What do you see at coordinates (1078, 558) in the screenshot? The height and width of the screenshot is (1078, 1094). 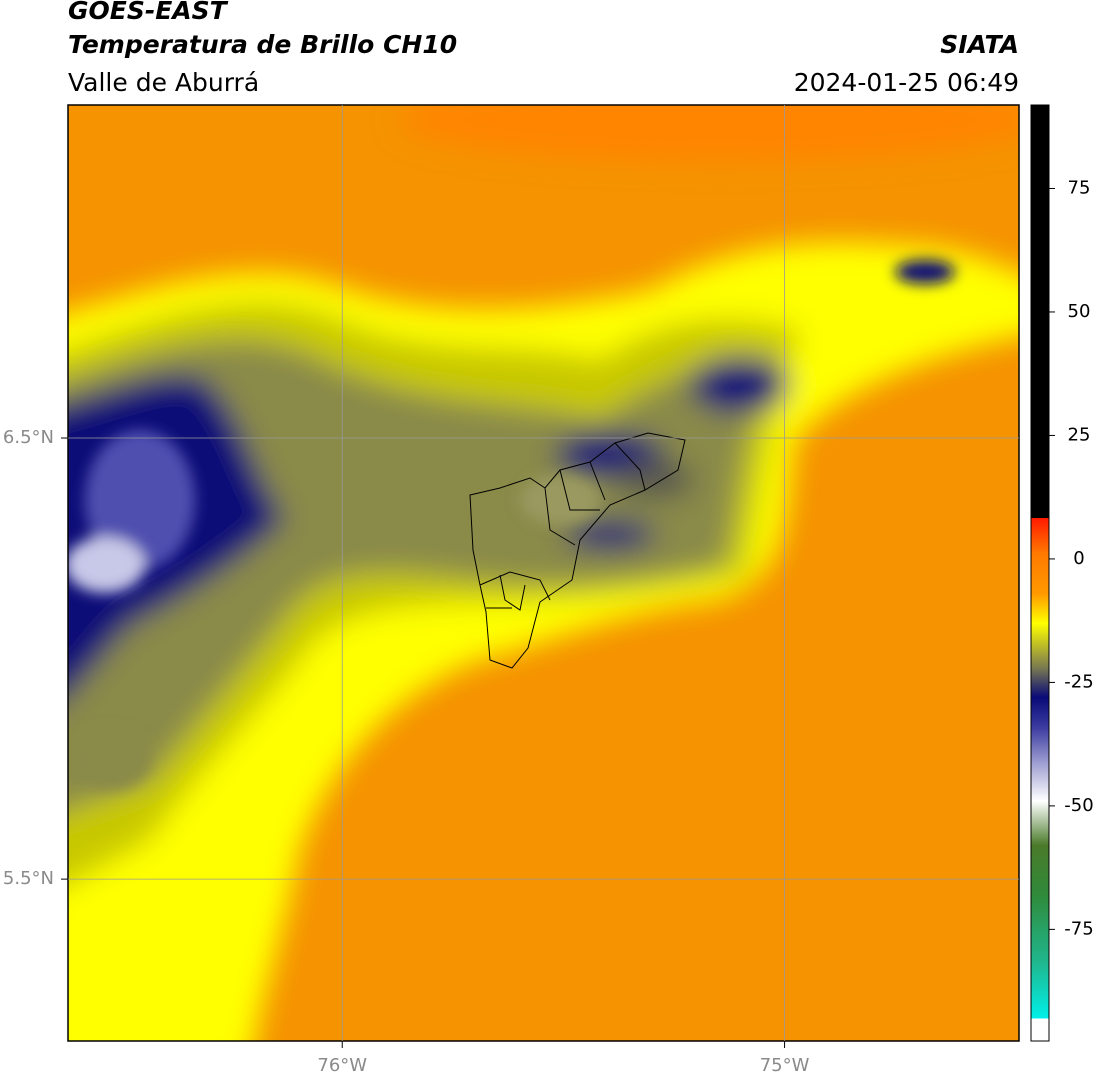 I see `colorbar-tick-label: 0` at bounding box center [1078, 558].